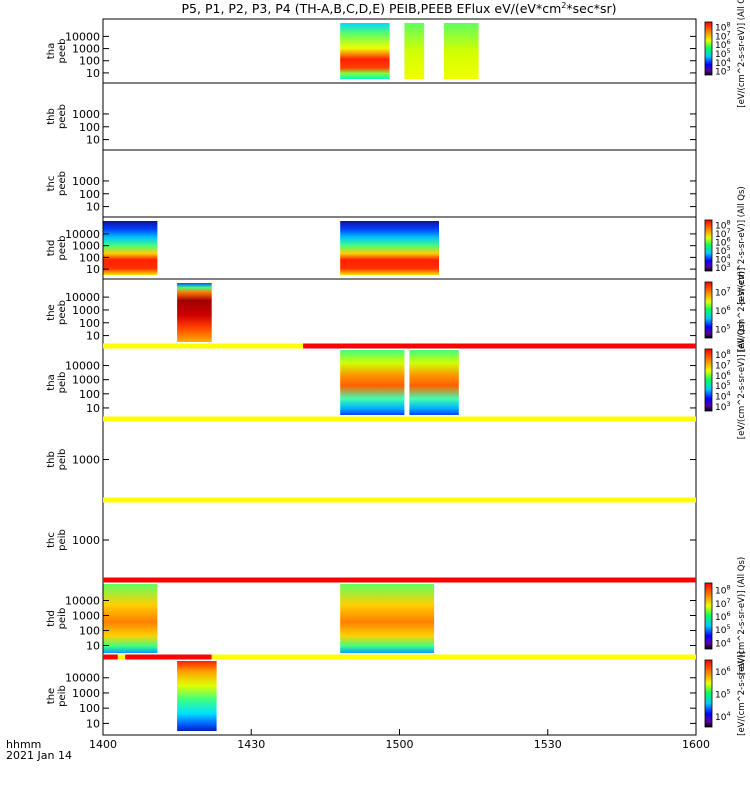  Describe the element at coordinates (57, 696) in the screenshot. I see `panel-ylabel: thepeib` at that location.